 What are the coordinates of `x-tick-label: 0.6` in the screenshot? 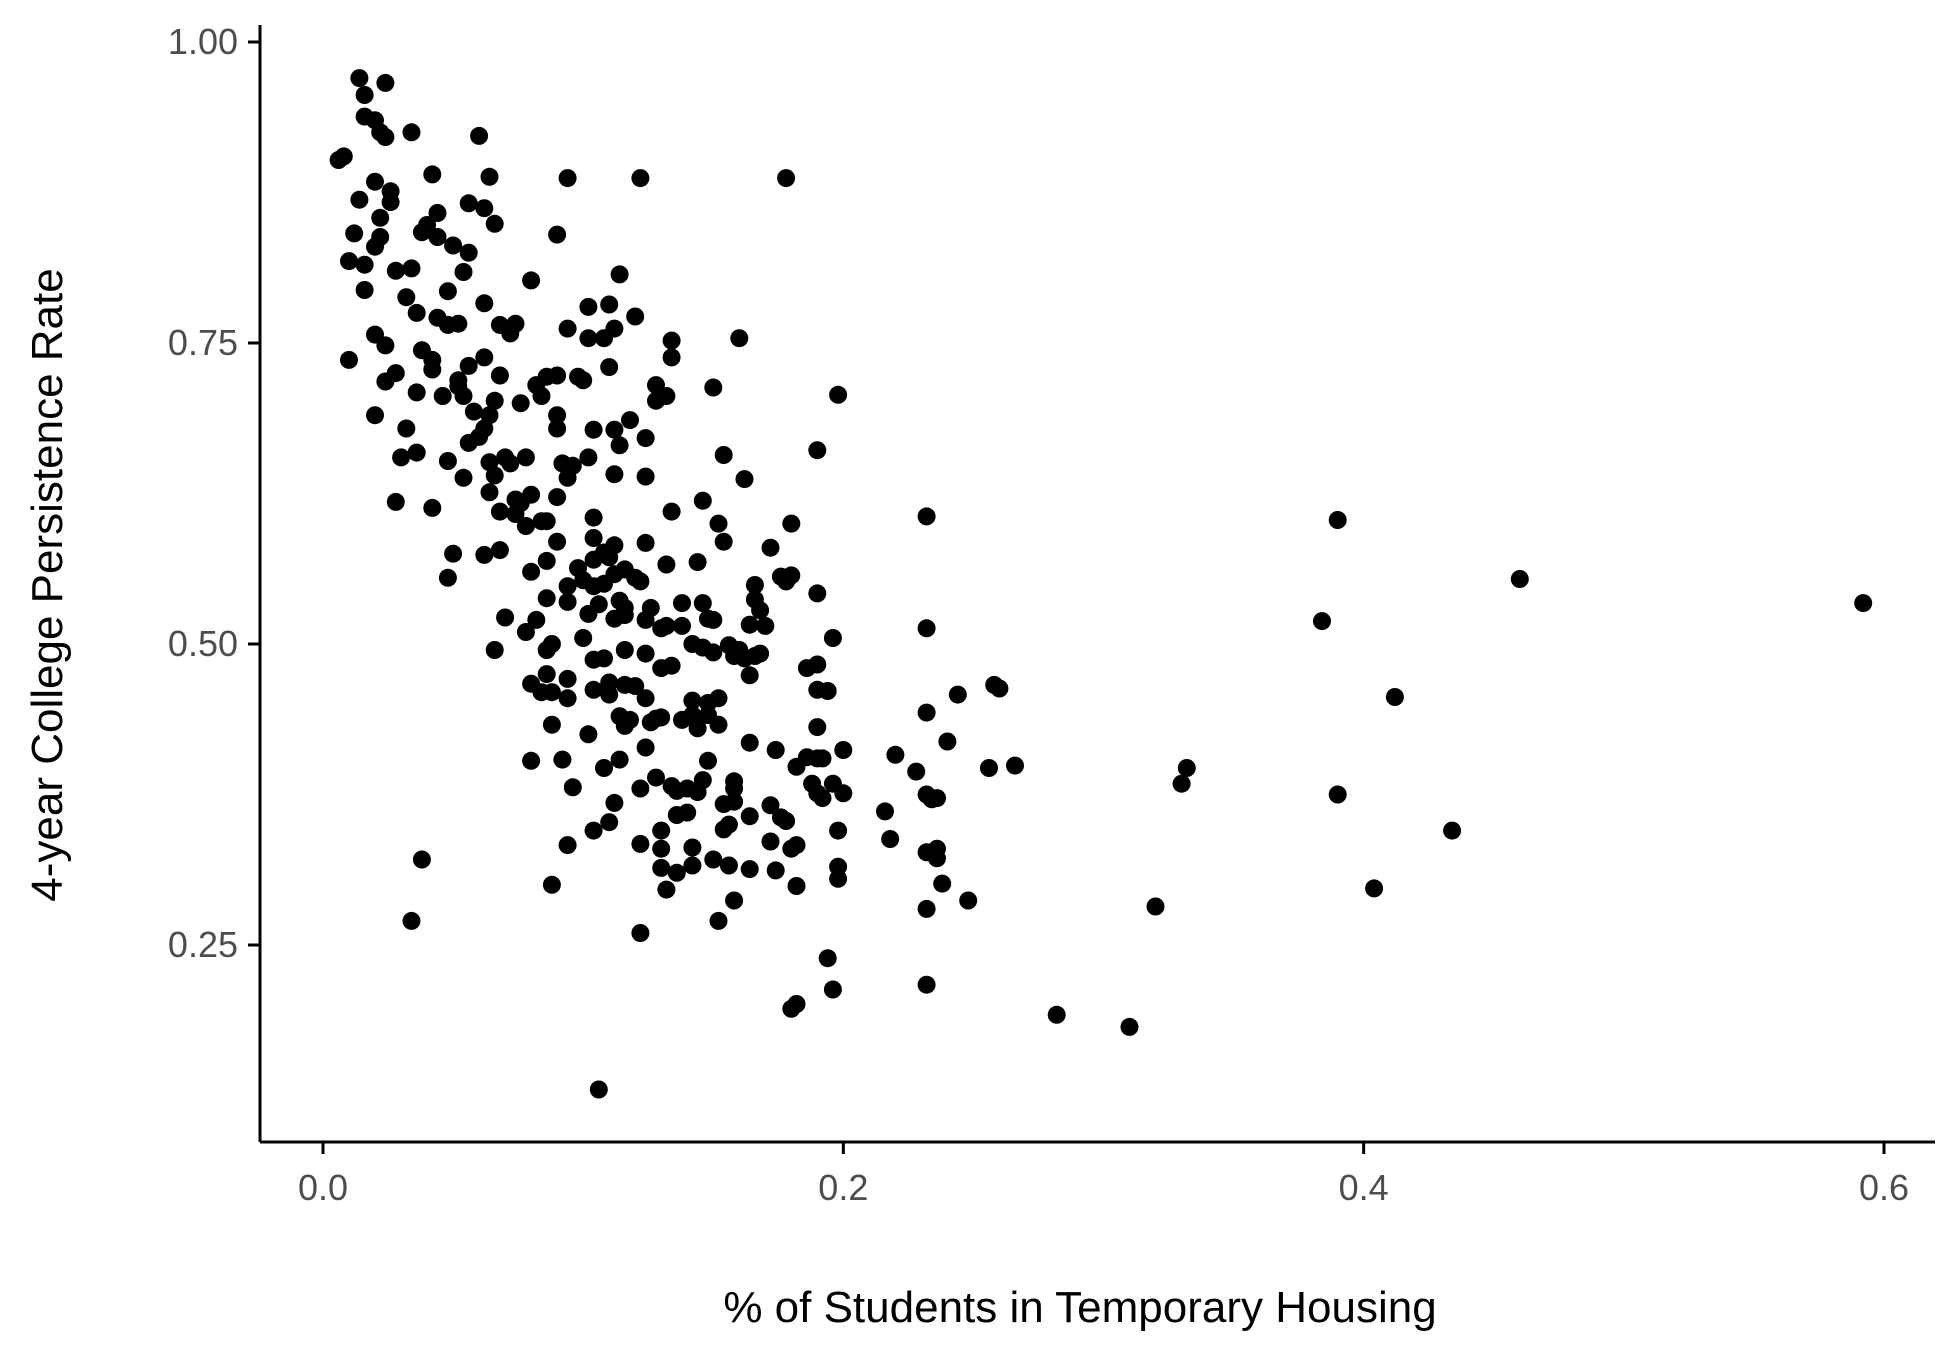 It's located at (1884, 1187).